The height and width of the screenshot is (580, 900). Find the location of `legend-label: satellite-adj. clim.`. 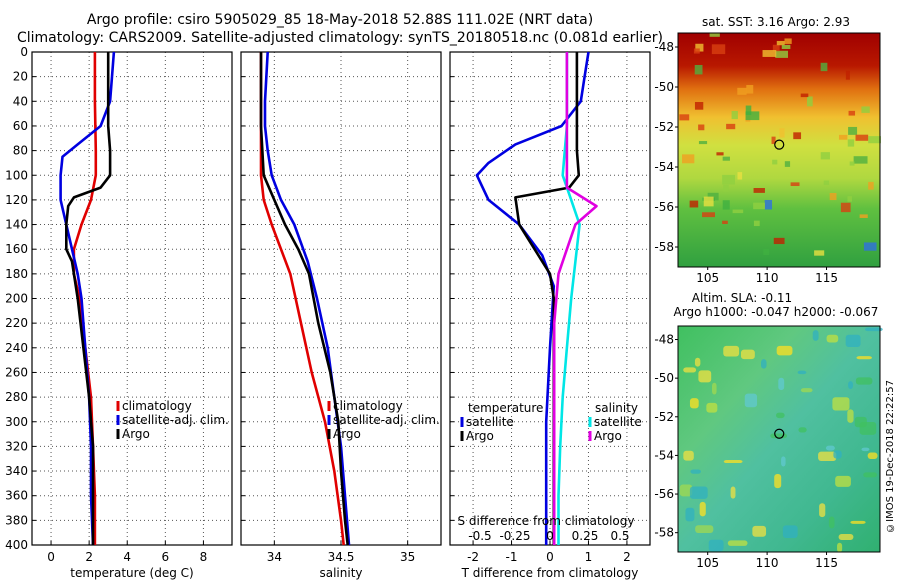

legend-label: satellite-adj. clim. is located at coordinates (175, 420).